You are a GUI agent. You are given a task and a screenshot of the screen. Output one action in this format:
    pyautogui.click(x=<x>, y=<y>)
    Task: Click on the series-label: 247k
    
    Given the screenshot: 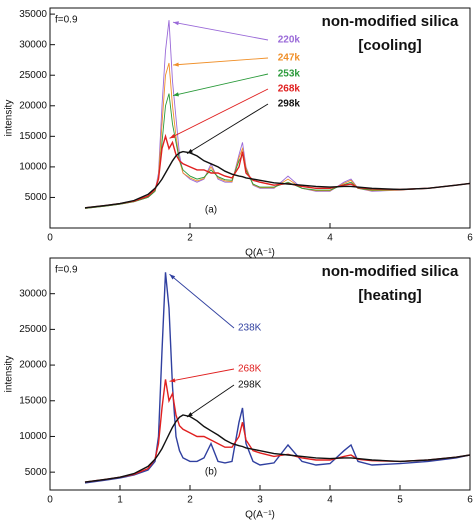 What is the action you would take?
    pyautogui.click(x=289, y=58)
    